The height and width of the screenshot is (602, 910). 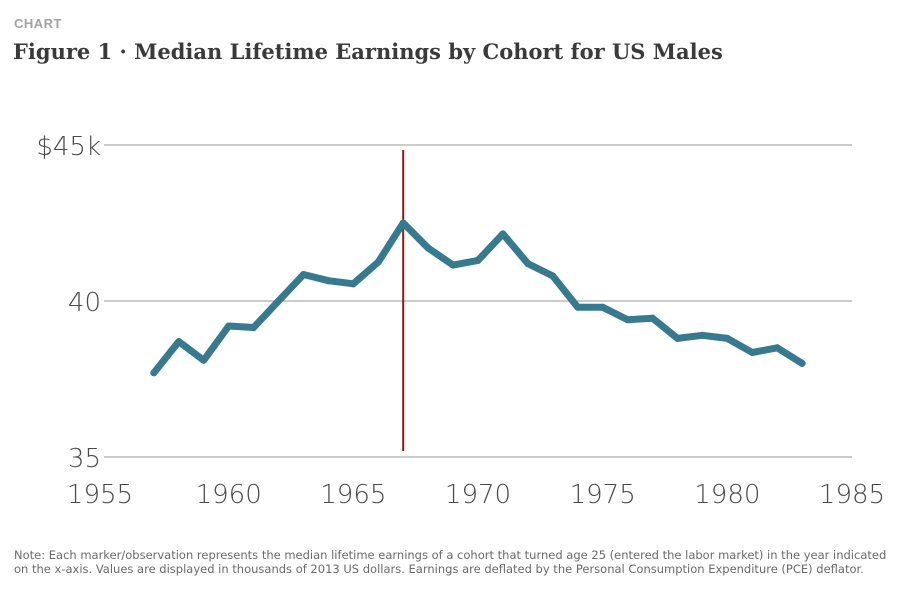 What do you see at coordinates (84, 459) in the screenshot?
I see `y-tick-label-35: 35` at bounding box center [84, 459].